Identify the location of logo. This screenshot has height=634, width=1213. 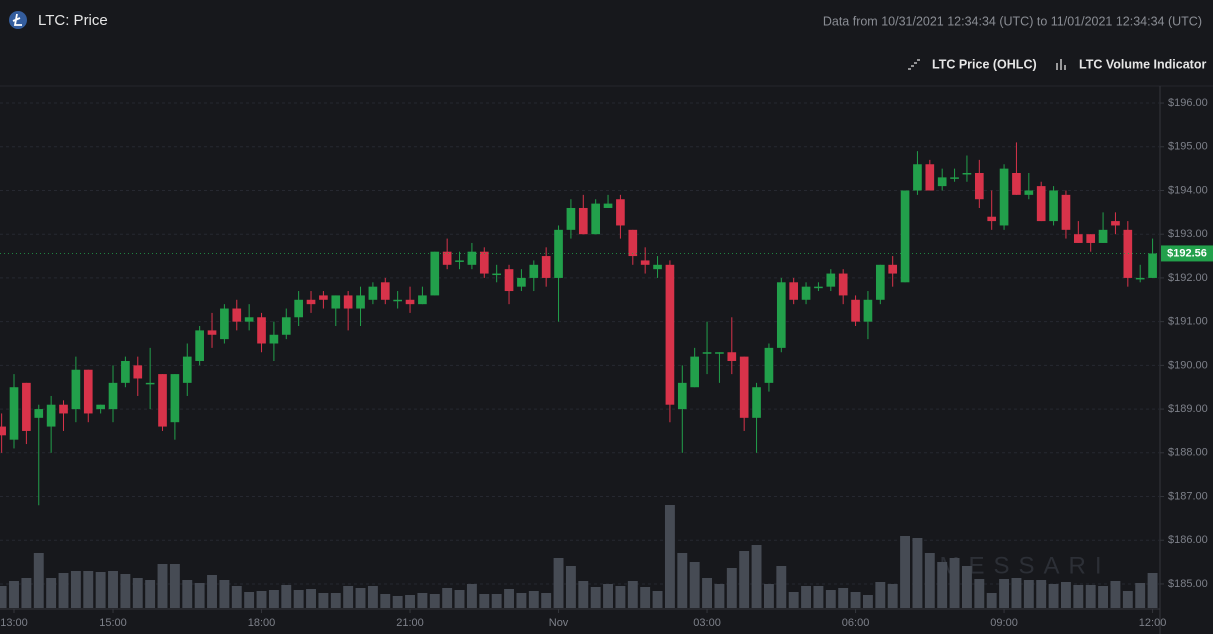
(18, 20).